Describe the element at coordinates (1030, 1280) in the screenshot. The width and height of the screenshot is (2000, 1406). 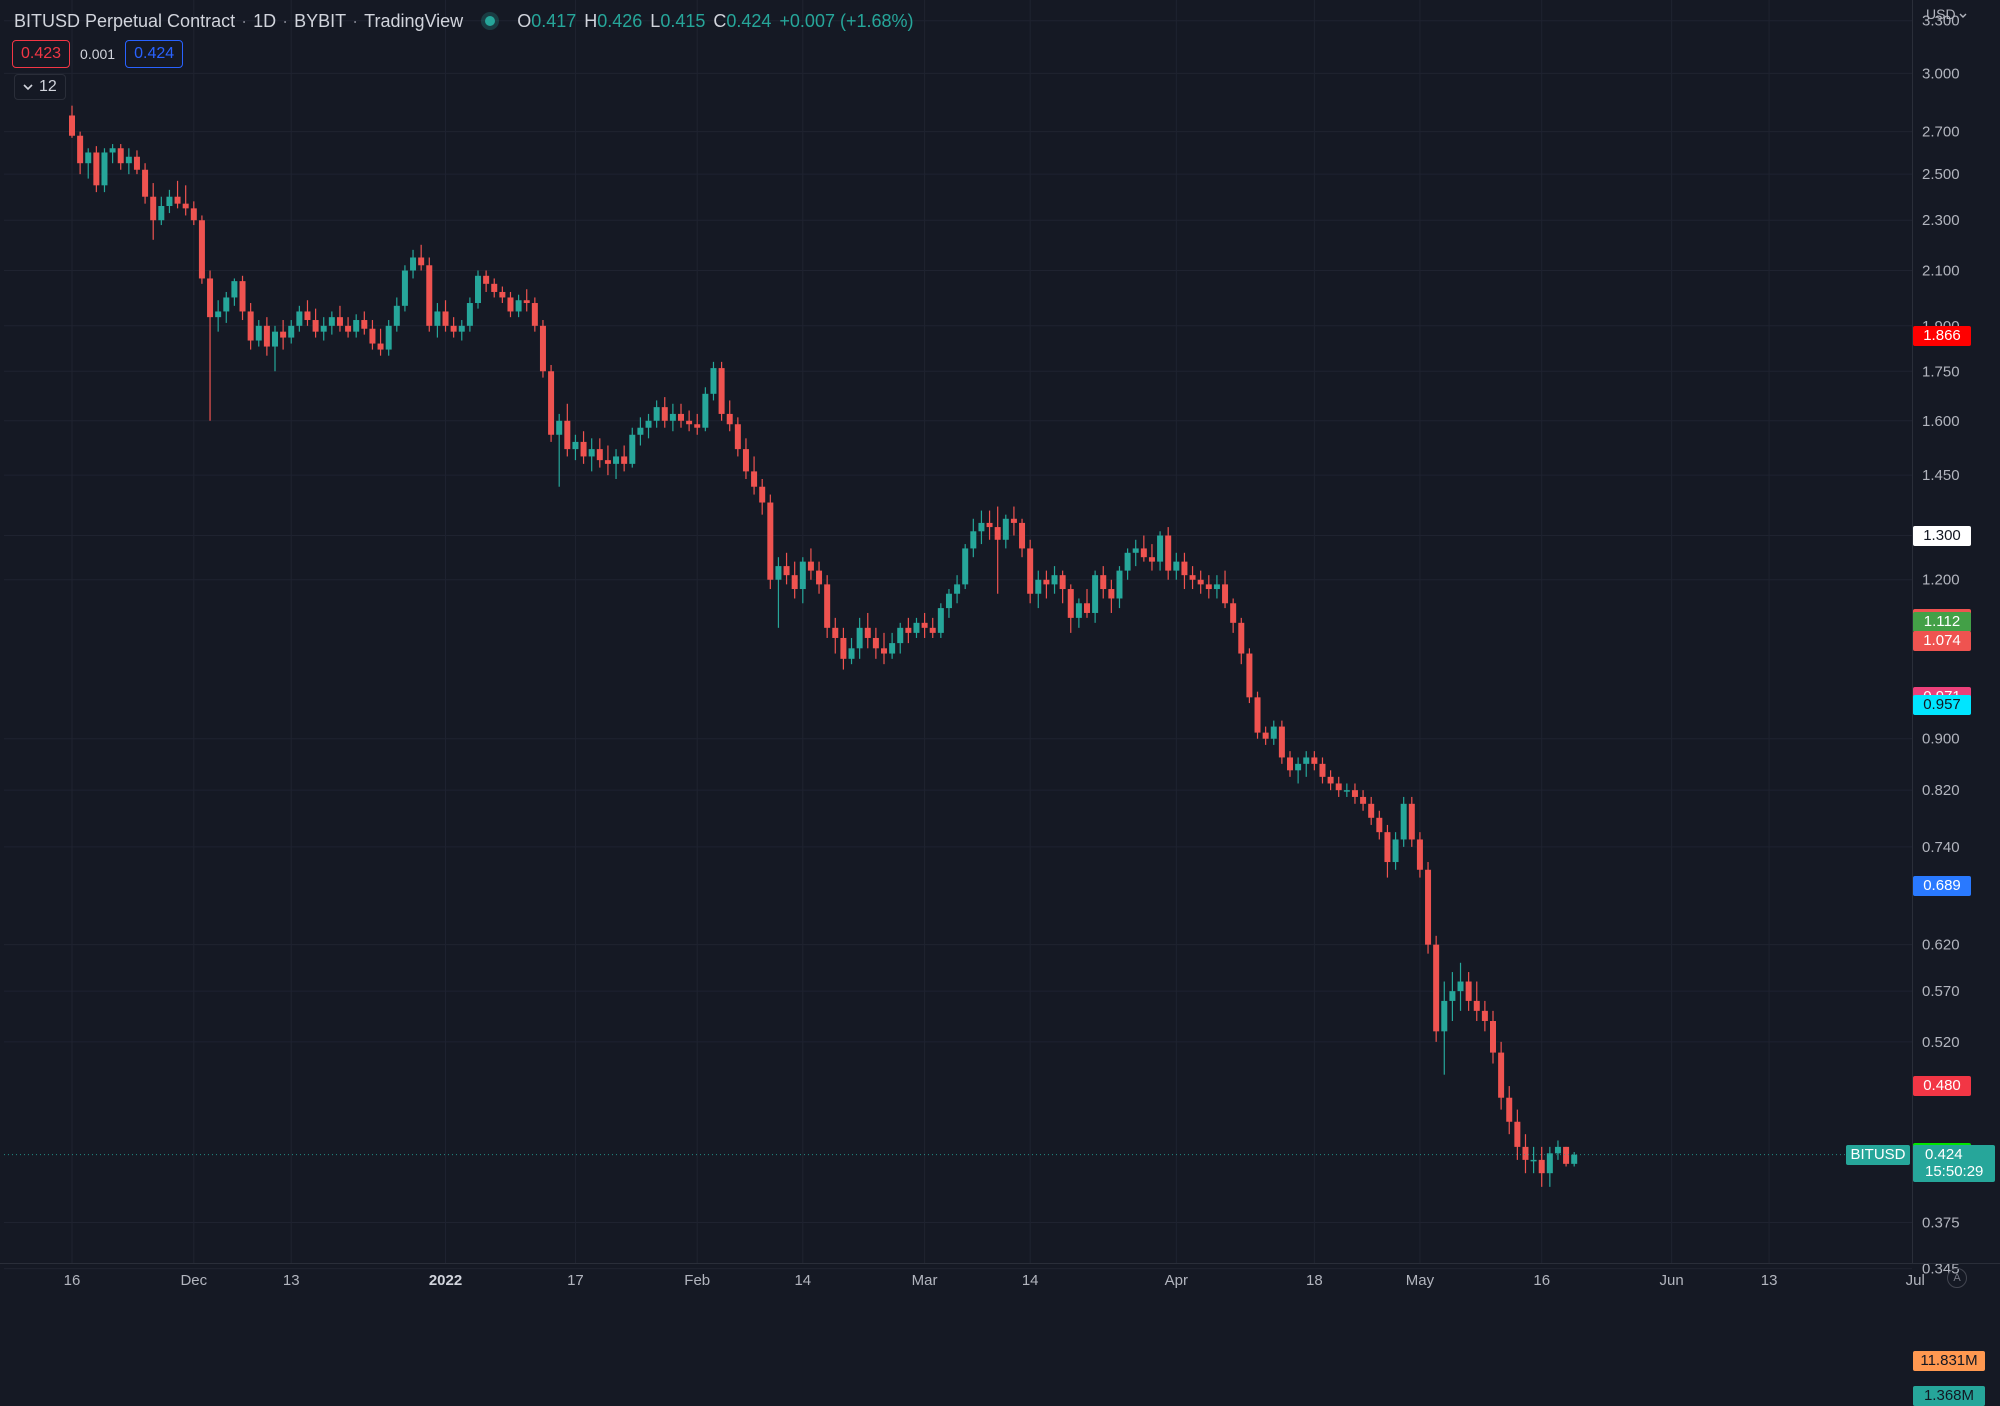
I see `time-tick-label: 14` at that location.